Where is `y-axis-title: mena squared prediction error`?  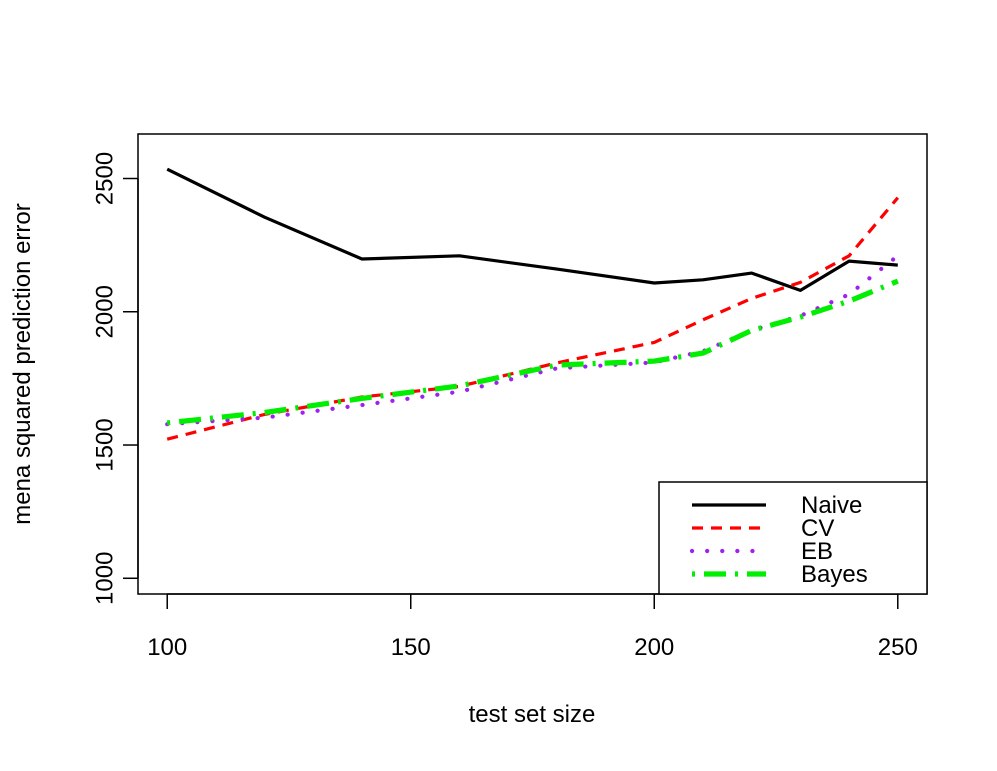
y-axis-title: mena squared prediction error is located at coordinates (22, 364).